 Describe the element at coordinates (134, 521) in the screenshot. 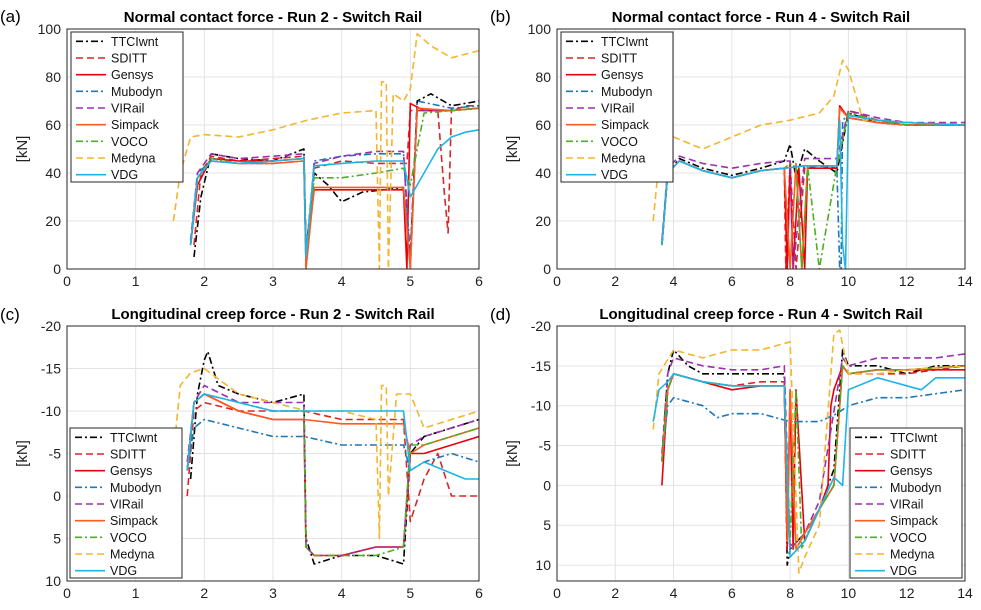

I see `chart-3-legend-label-simpack: Simpack` at that location.